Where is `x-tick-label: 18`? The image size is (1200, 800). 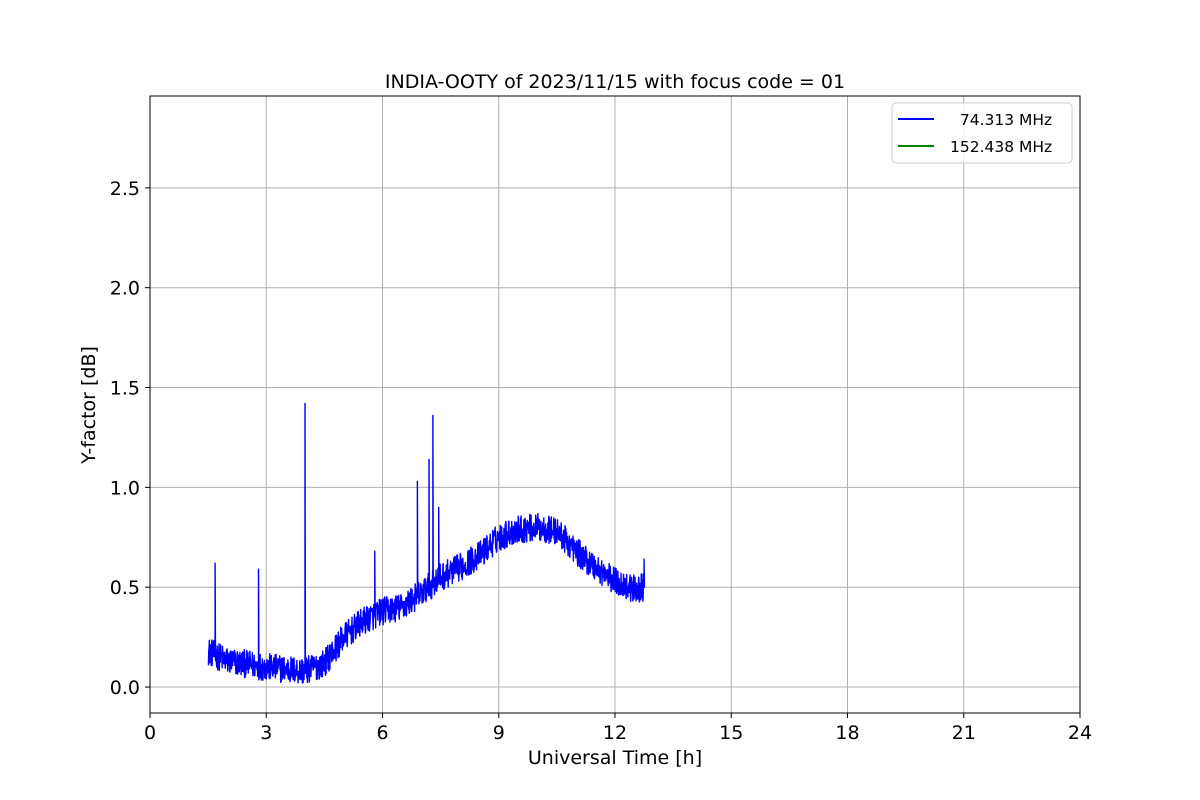 x-tick-label: 18 is located at coordinates (847, 733).